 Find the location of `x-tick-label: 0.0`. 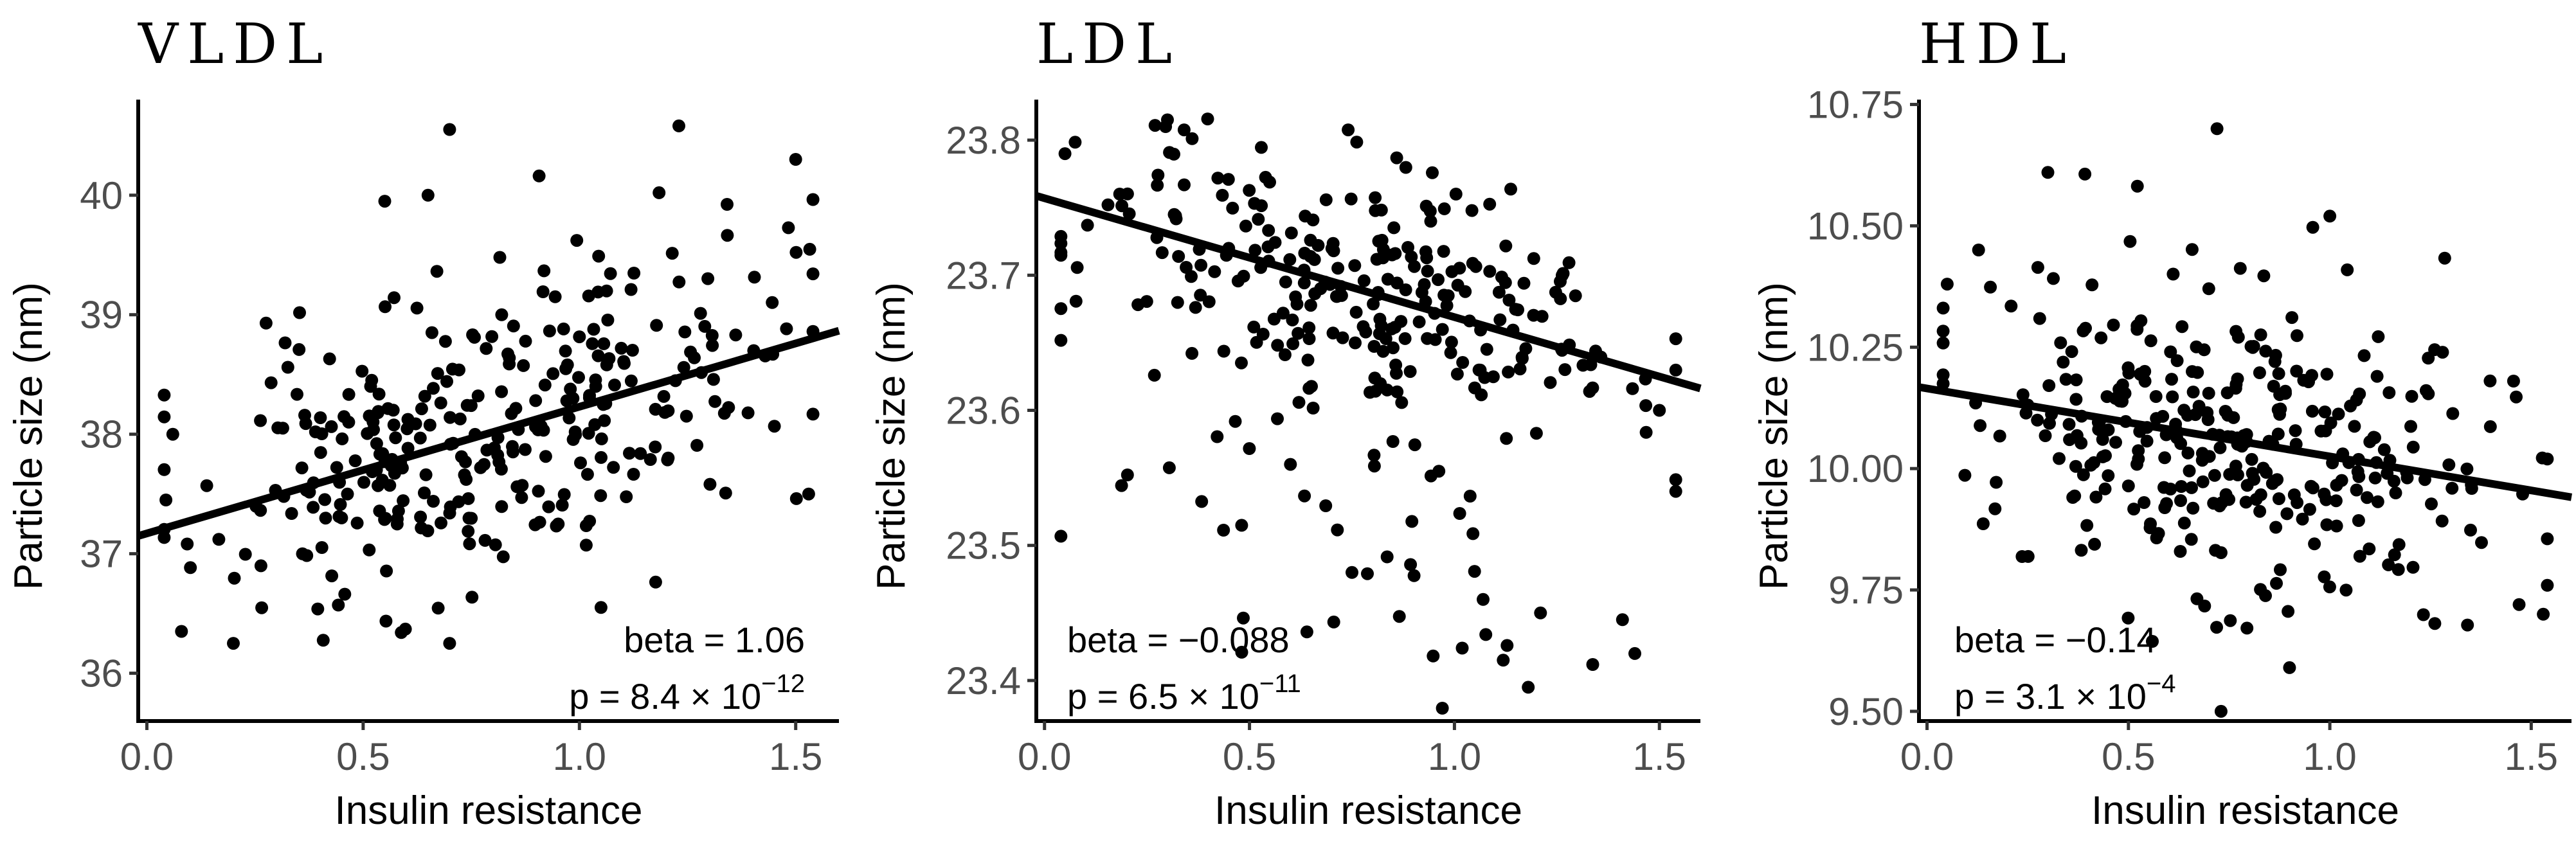

x-tick-label: 0.0 is located at coordinates (1927, 756).